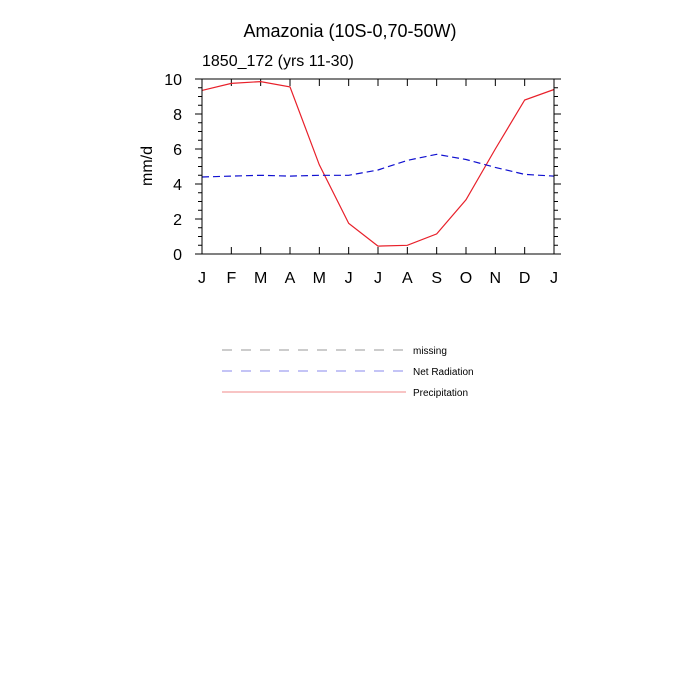 Image resolution: width=700 pixels, height=700 pixels. What do you see at coordinates (177, 255) in the screenshot?
I see `y-tick-label: 0` at bounding box center [177, 255].